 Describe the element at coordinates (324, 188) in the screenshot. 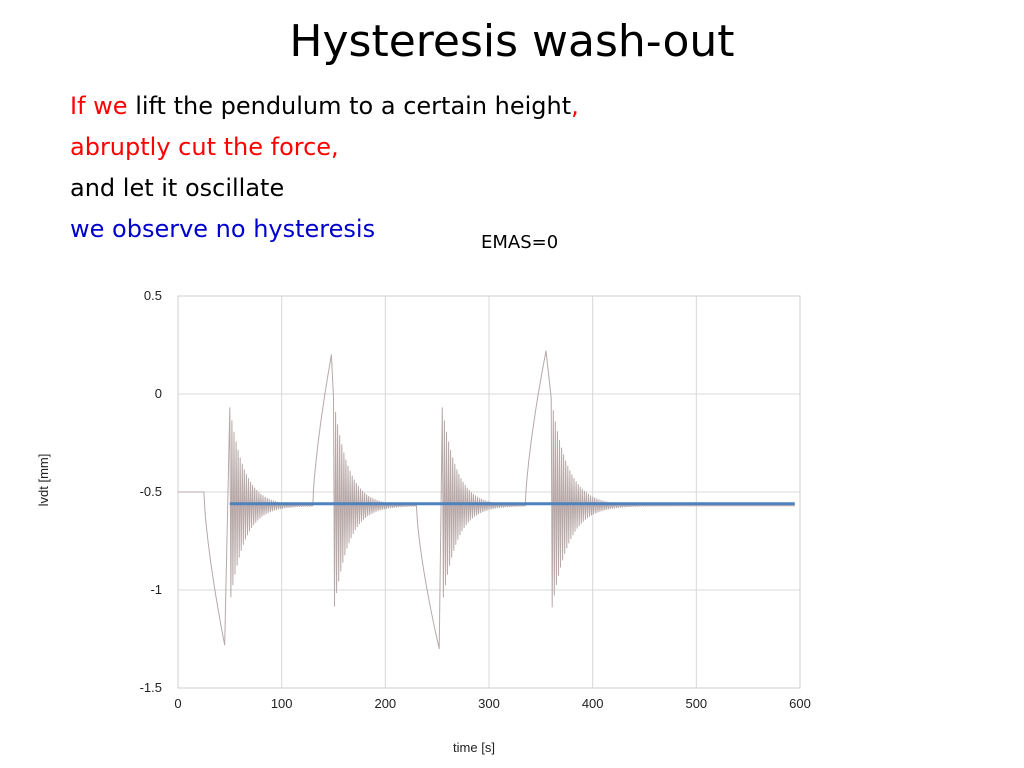

I see `body-line-3: and let it oscillate` at that location.